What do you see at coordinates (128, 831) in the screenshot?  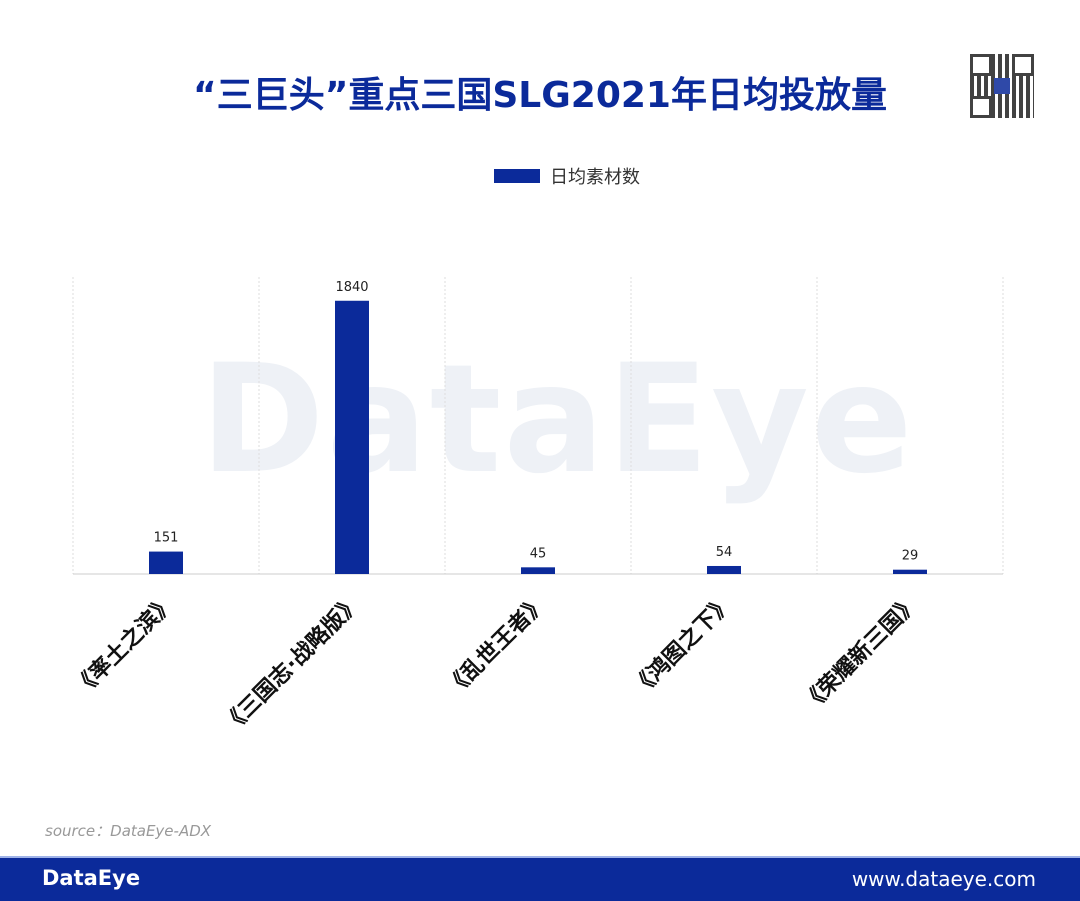 I see `source-note: source：DataEye-ADX` at bounding box center [128, 831].